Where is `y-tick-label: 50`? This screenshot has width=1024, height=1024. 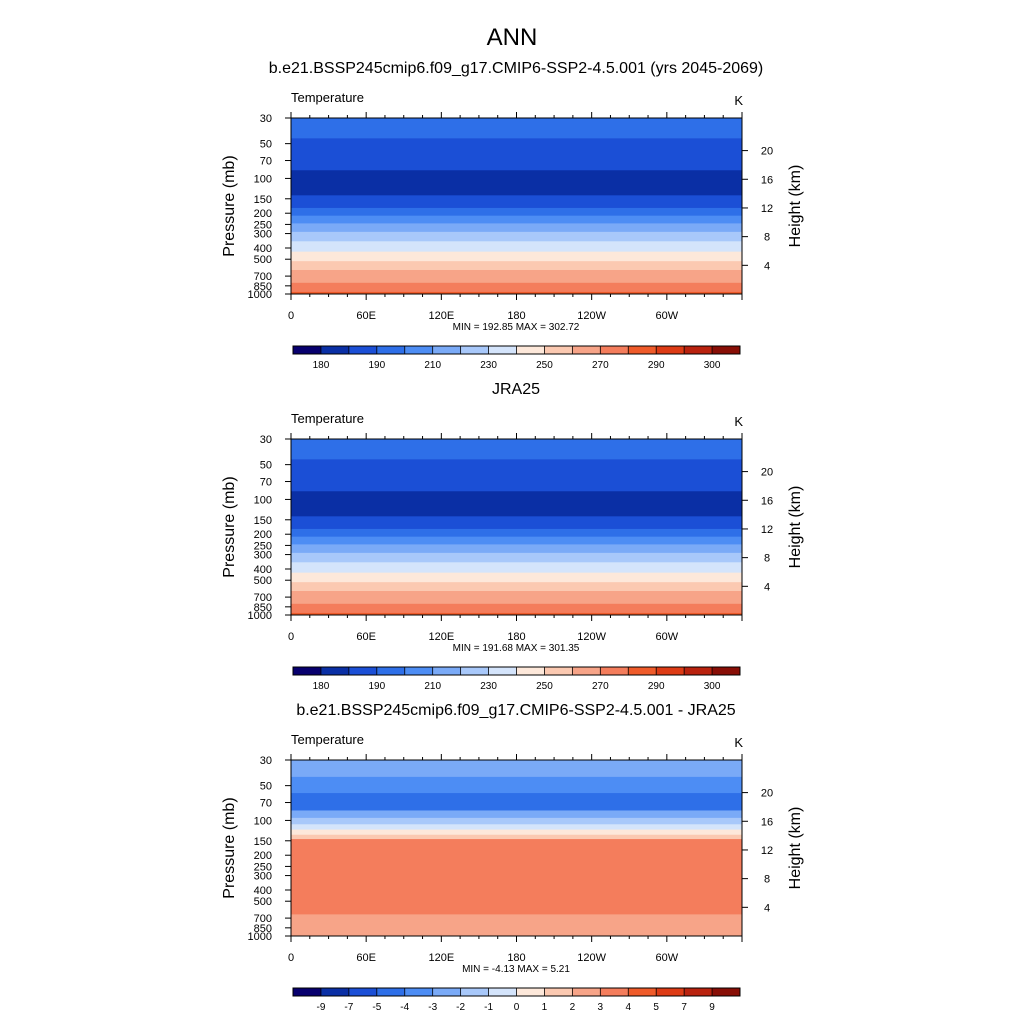 y-tick-label: 50 is located at coordinates (266, 787).